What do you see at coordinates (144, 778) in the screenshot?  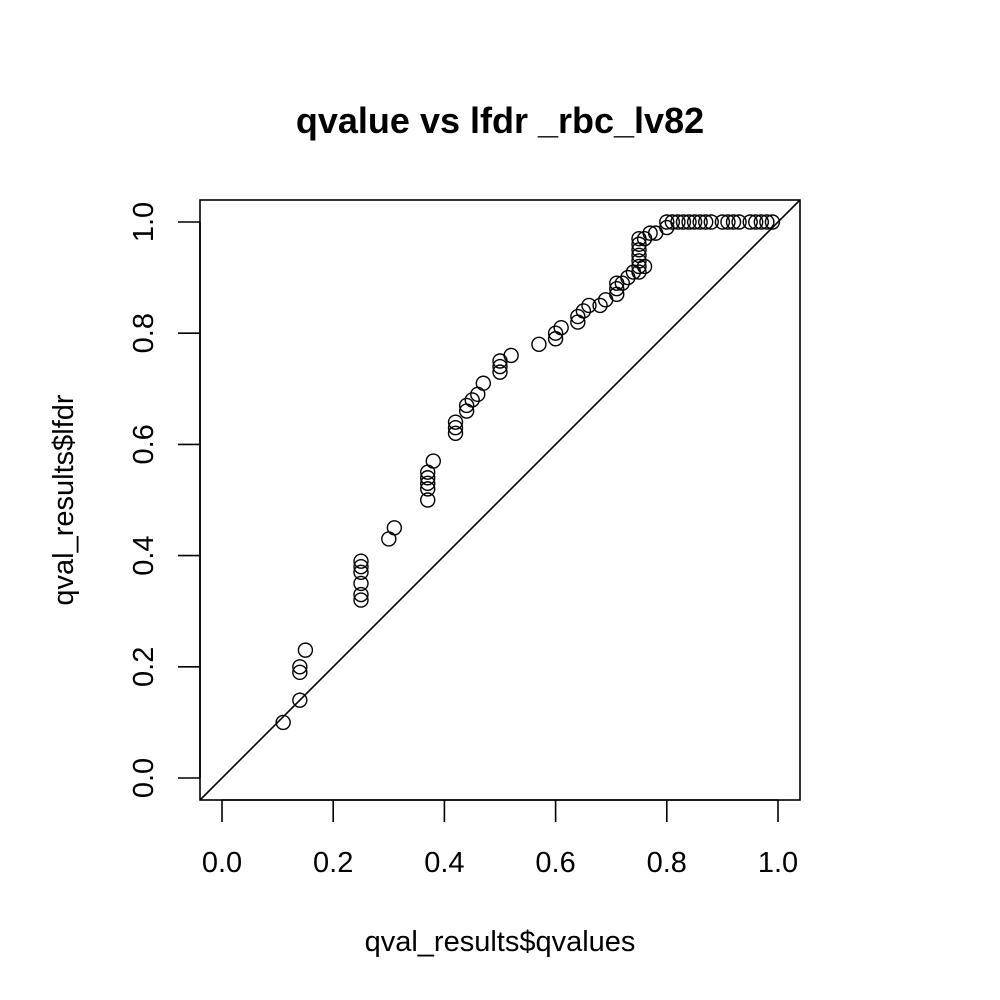 I see `y-tick-label: 0.0` at bounding box center [144, 778].